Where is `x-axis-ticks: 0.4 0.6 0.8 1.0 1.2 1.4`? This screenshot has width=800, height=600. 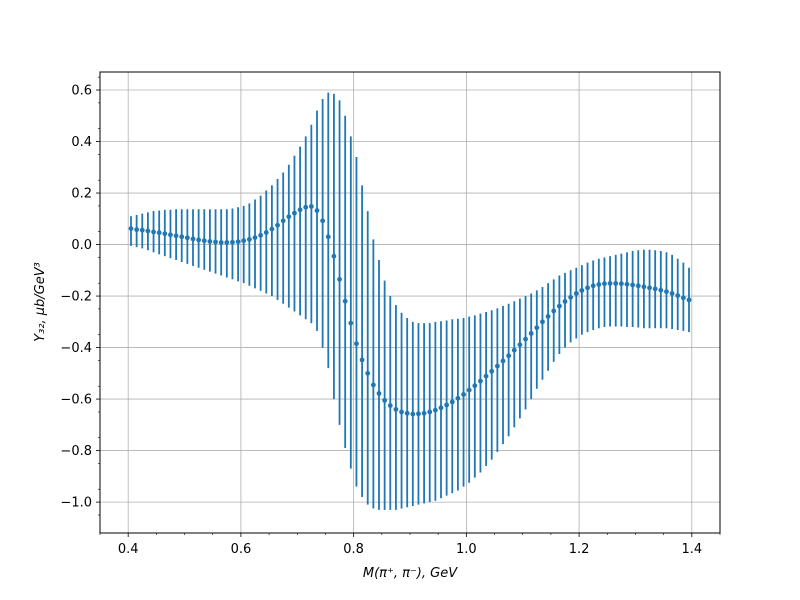 x-axis-ticks: 0.4 0.6 0.8 1.0 1.2 1.4 is located at coordinates (410, 545).